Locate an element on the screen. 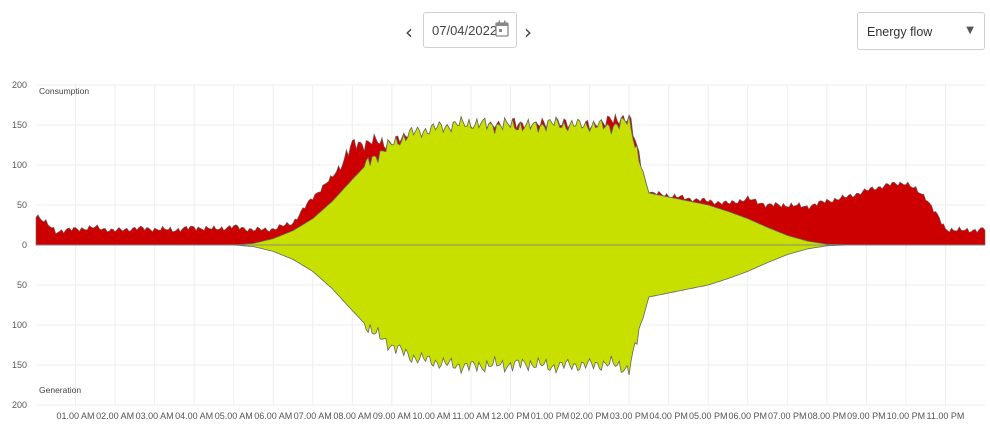  view-select-value: Energy flow is located at coordinates (900, 32).